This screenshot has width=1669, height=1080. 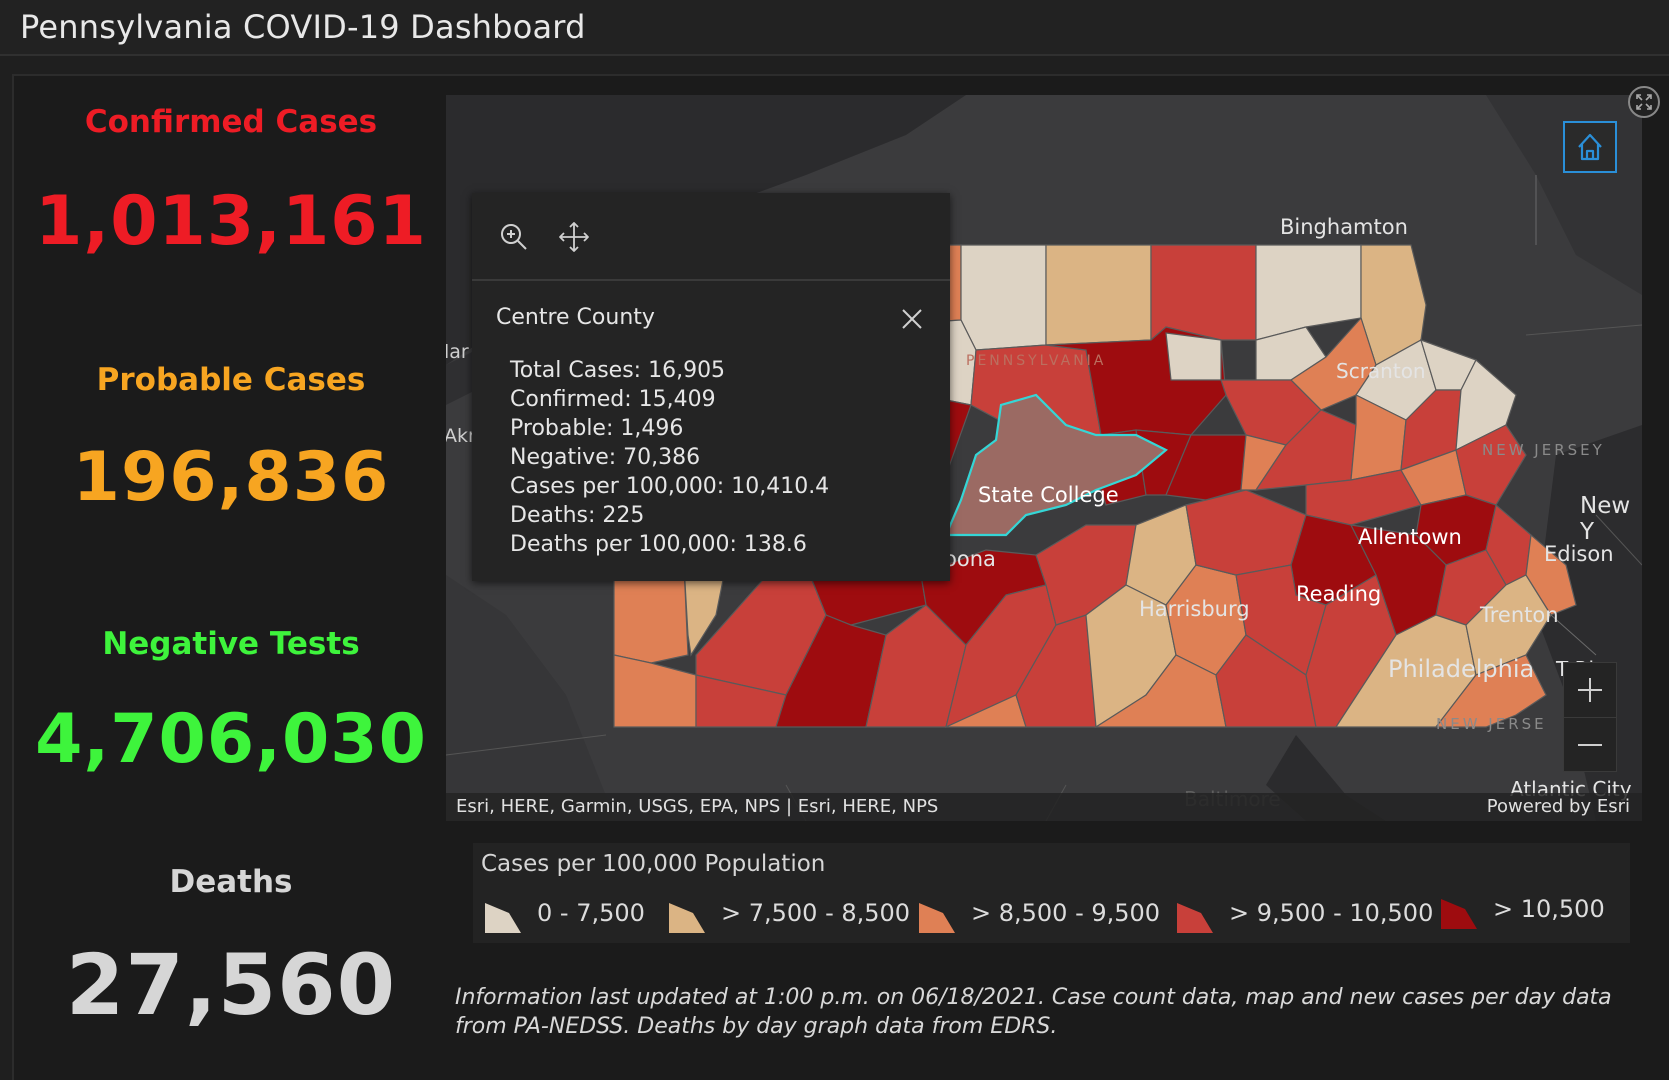 I want to click on legend-title: Cases per 100,000 Population, so click(x=653, y=864).